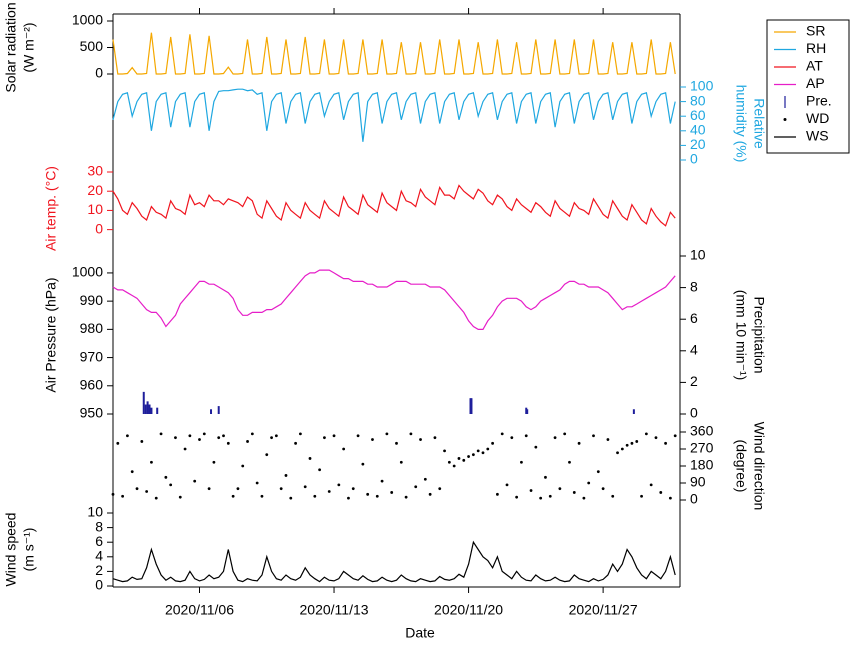 Image resolution: width=851 pixels, height=645 pixels. What do you see at coordinates (51, 208) in the screenshot?
I see `y-axis-title: Air temp. (°C)` at bounding box center [51, 208].